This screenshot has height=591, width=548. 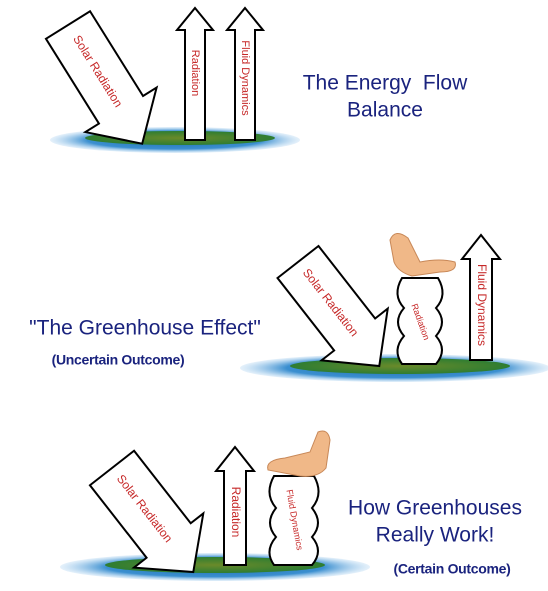 I want to click on title-line: Really Work!, so click(x=435, y=535).